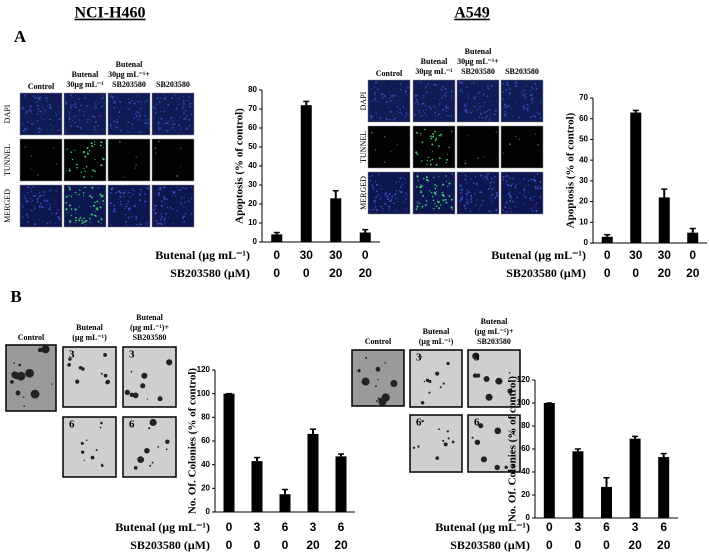 This screenshot has height=558, width=709. What do you see at coordinates (482, 527) in the screenshot?
I see `row-label: Butenal (μg mL⁻¹)` at bounding box center [482, 527].